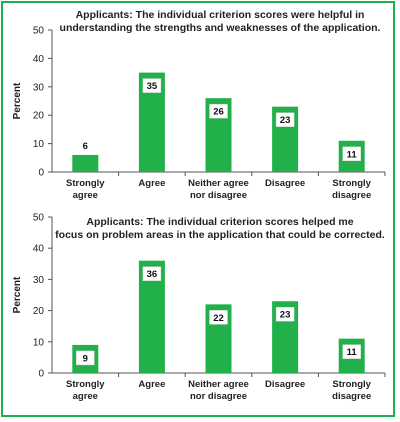 Image resolution: width=400 pixels, height=422 pixels. I want to click on data-label: 35, so click(152, 86).